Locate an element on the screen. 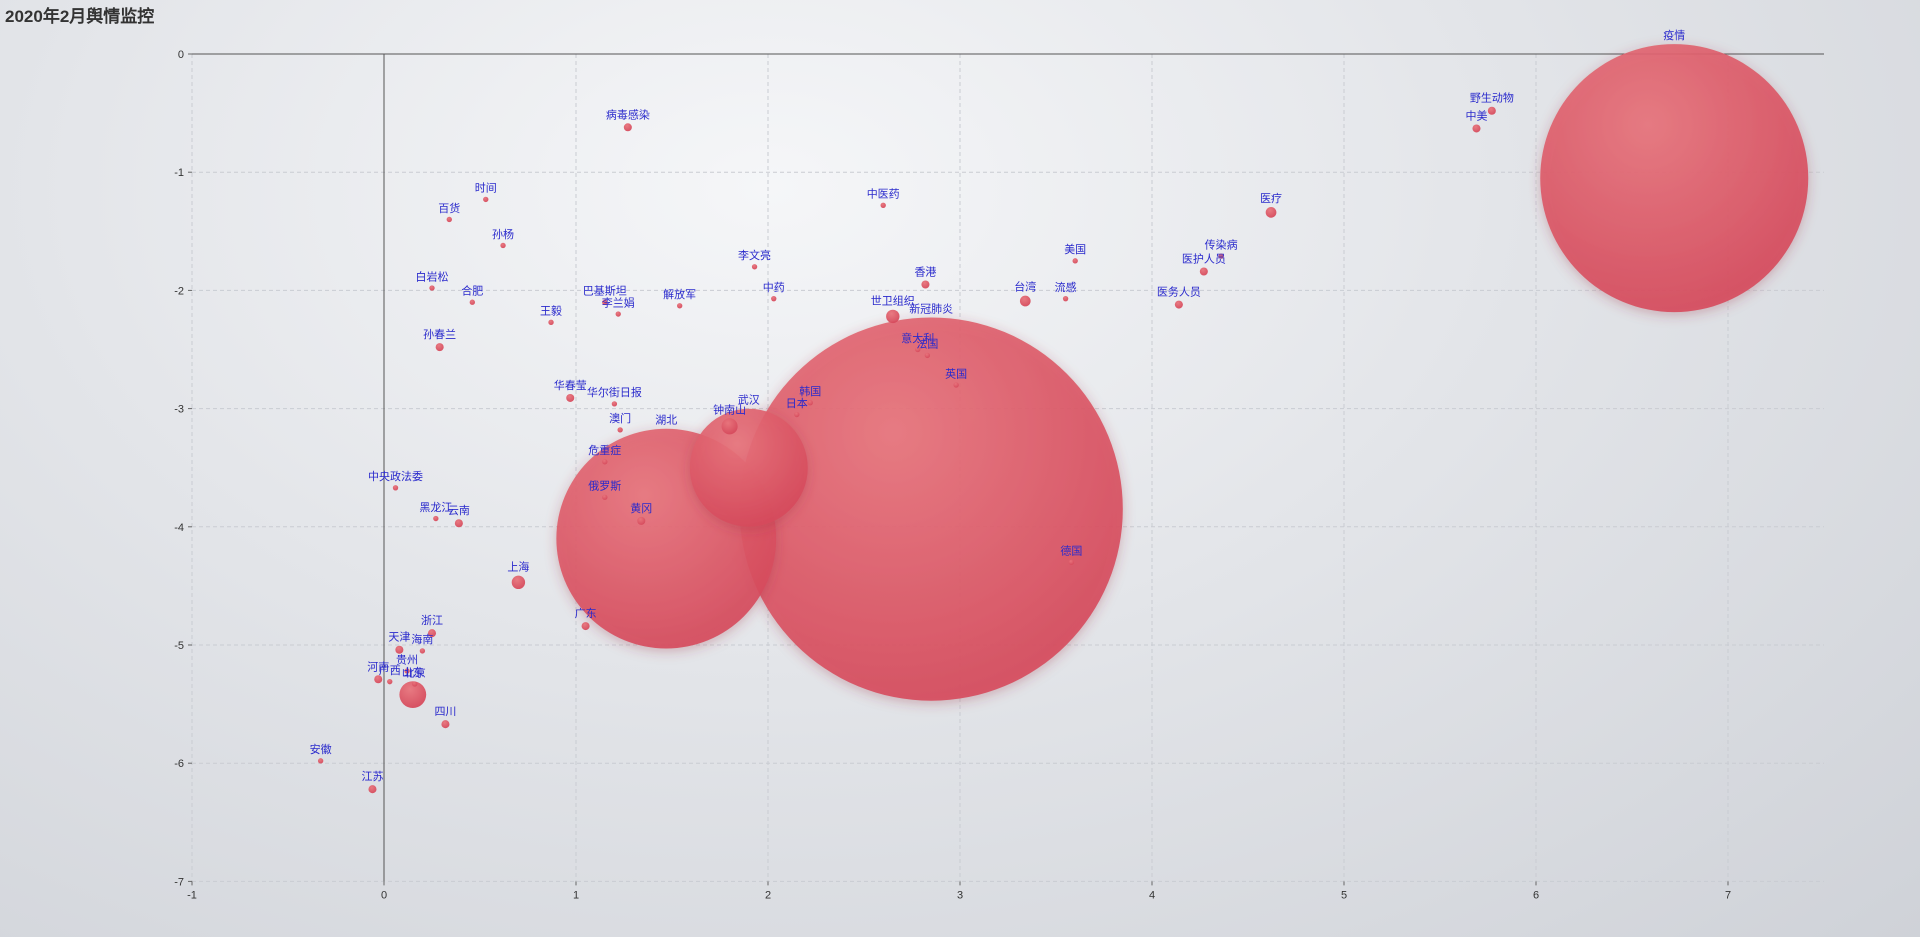  bubble-label: 华春莹 is located at coordinates (570, 385).